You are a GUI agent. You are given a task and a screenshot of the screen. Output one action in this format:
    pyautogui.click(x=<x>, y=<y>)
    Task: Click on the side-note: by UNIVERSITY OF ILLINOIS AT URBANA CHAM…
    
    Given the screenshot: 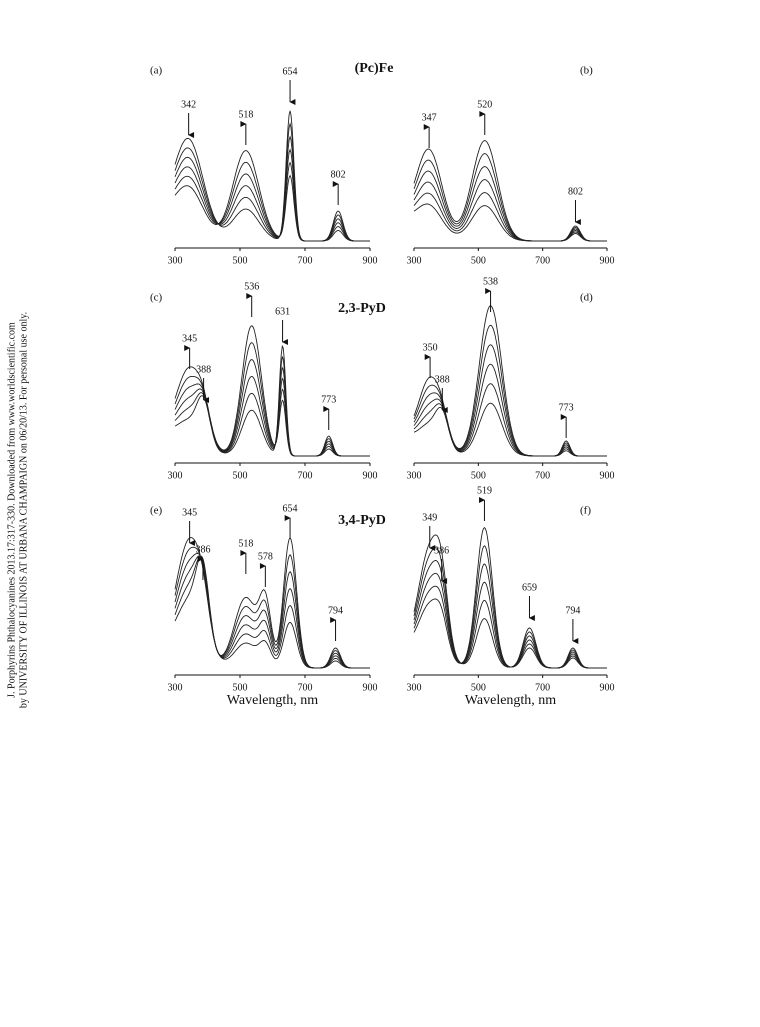 What is the action you would take?
    pyautogui.click(x=23, y=510)
    